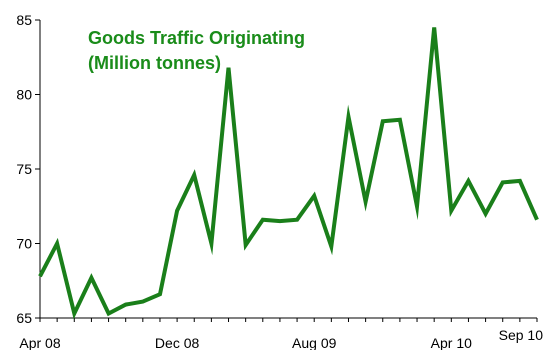 The width and height of the screenshot is (545, 350). What do you see at coordinates (24, 244) in the screenshot?
I see `y-tick-label: 70` at bounding box center [24, 244].